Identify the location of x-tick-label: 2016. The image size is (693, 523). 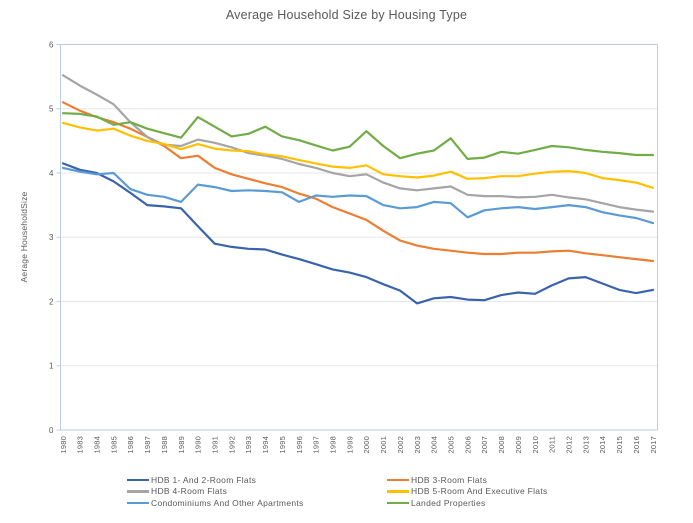
(636, 445).